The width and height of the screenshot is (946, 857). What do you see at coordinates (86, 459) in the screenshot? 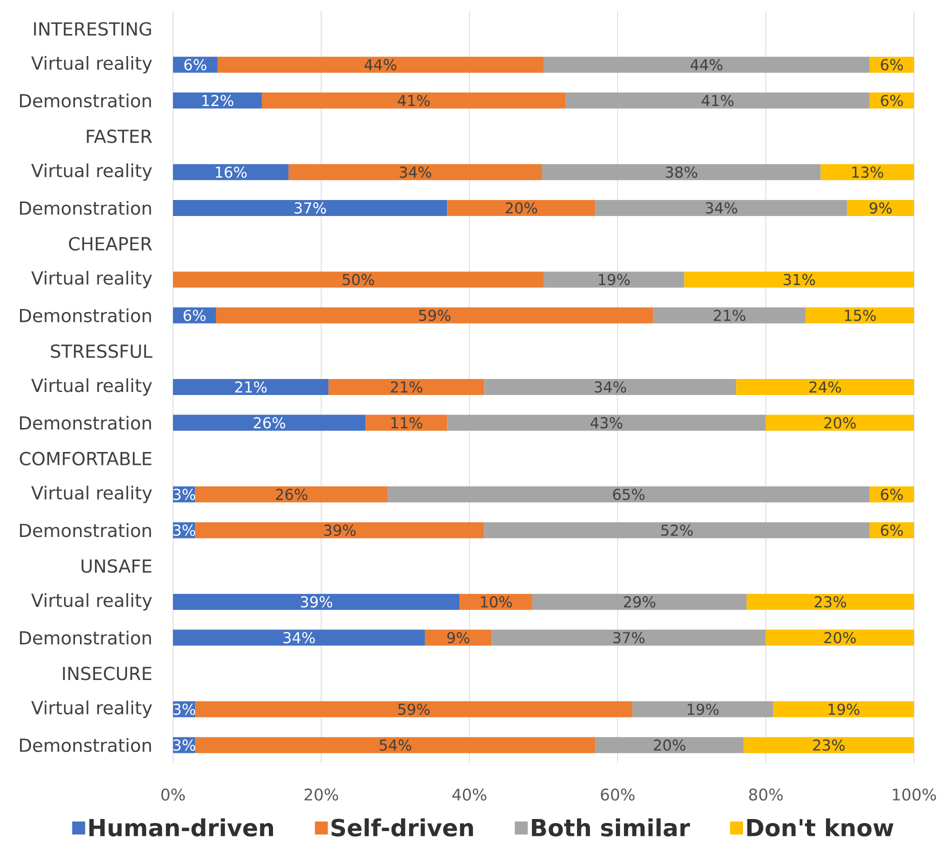
I see `y-tick-label: COMFORTABLE` at bounding box center [86, 459].